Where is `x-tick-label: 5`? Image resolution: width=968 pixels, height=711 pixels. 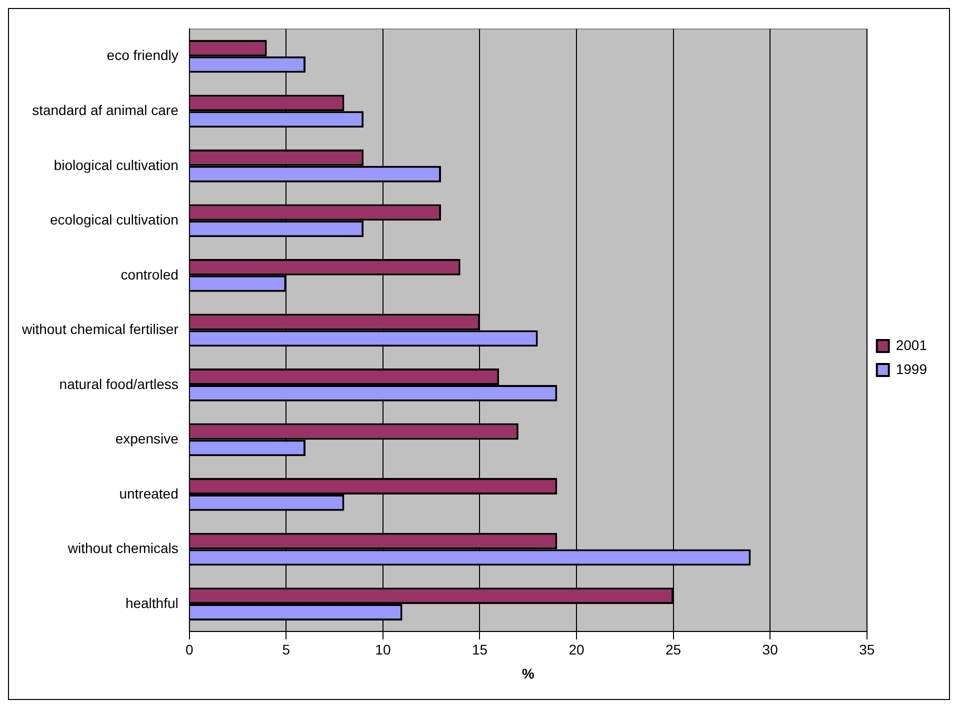
x-tick-label: 5 is located at coordinates (286, 650).